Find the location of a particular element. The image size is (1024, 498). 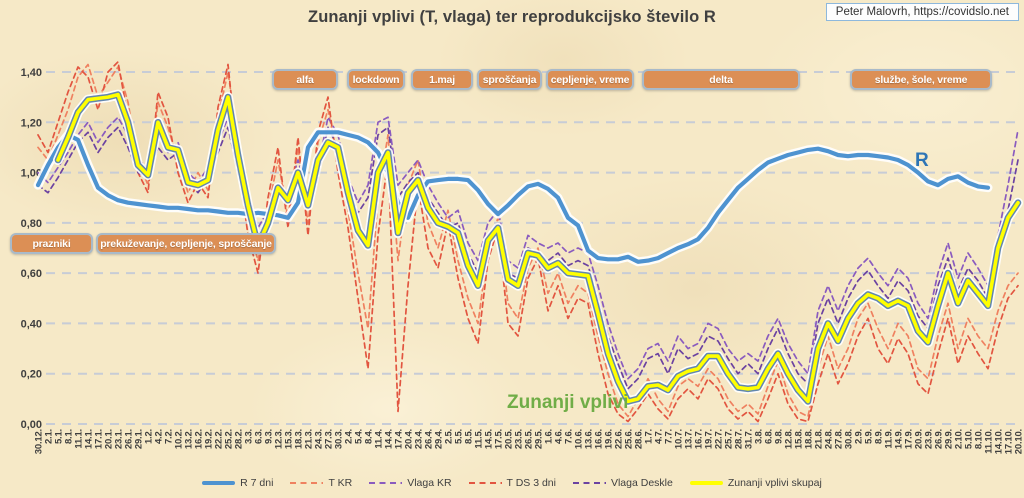

x-tick-label: 30.3. is located at coordinates (339, 439).